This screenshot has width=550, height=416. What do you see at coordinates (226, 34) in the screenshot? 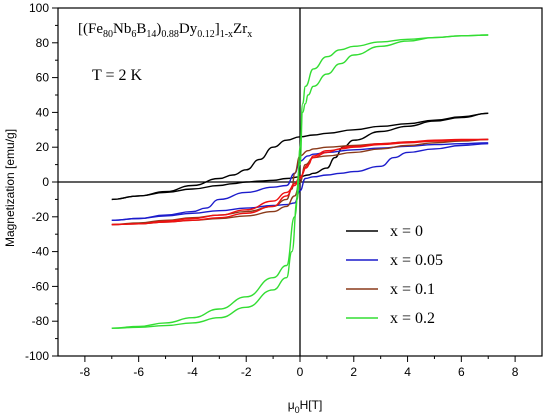
I see `formula-part: 1-x` at bounding box center [226, 34].